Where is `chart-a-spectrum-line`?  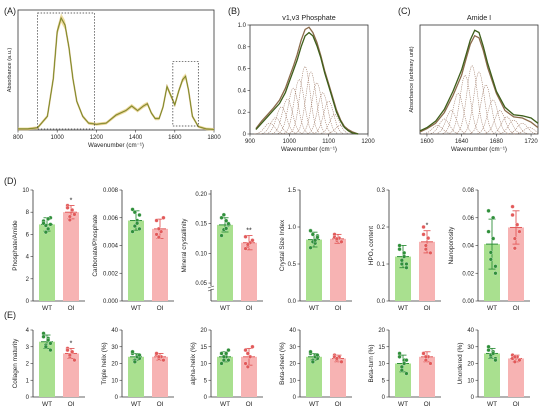 chart-a-spectrum-line is located at coordinates (116, 73).